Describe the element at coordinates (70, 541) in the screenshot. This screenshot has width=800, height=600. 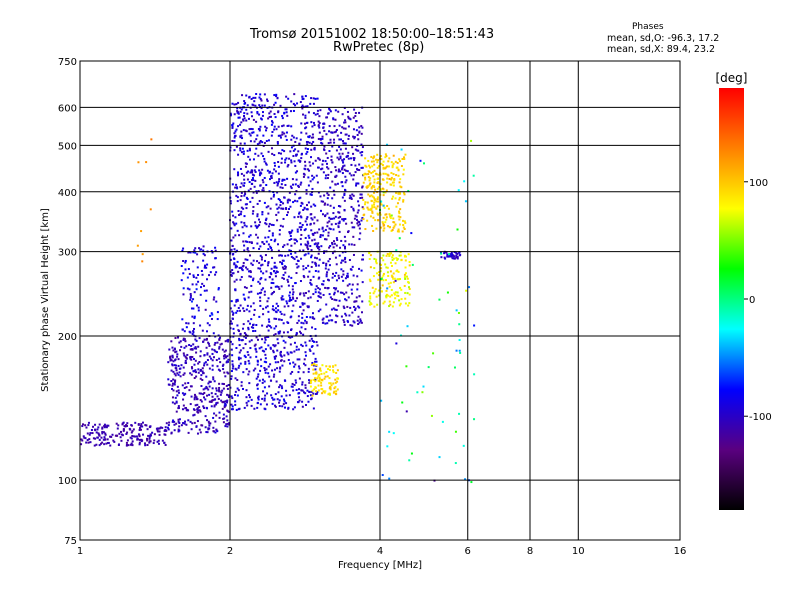
I see `y-tick-label: 75` at that location.